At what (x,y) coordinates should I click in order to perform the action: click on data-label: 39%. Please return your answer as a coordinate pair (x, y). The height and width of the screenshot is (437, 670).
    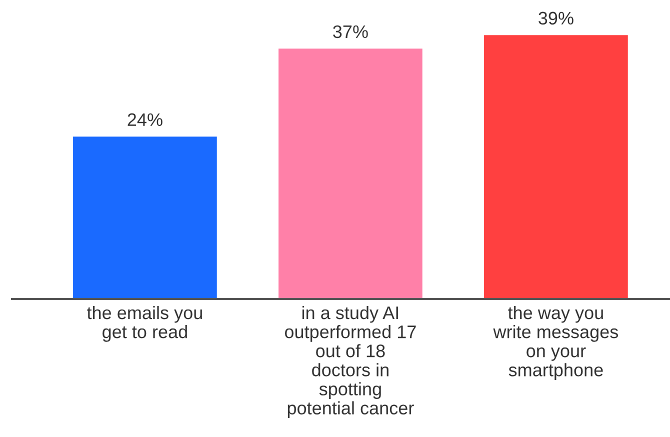
    Looking at the image, I should click on (556, 18).